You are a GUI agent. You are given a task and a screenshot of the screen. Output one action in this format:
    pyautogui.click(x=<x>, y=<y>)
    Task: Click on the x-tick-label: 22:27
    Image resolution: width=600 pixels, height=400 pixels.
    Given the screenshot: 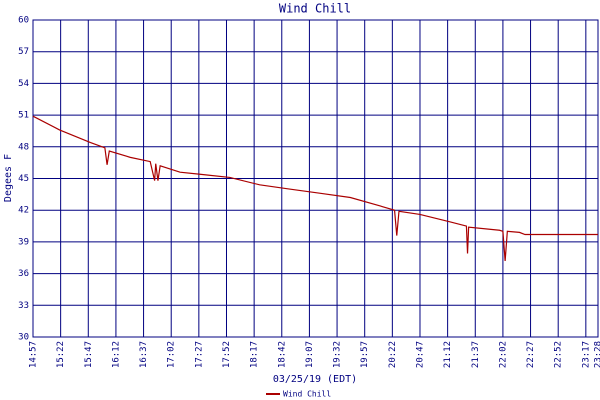 What is the action you would take?
    pyautogui.click(x=531, y=354)
    